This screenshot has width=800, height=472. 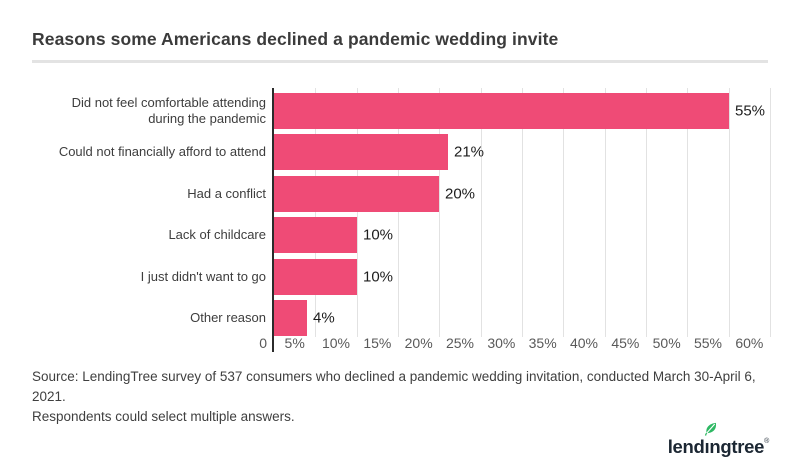 What do you see at coordinates (686, 446) in the screenshot?
I see `logo-text-lend: lend` at bounding box center [686, 446].